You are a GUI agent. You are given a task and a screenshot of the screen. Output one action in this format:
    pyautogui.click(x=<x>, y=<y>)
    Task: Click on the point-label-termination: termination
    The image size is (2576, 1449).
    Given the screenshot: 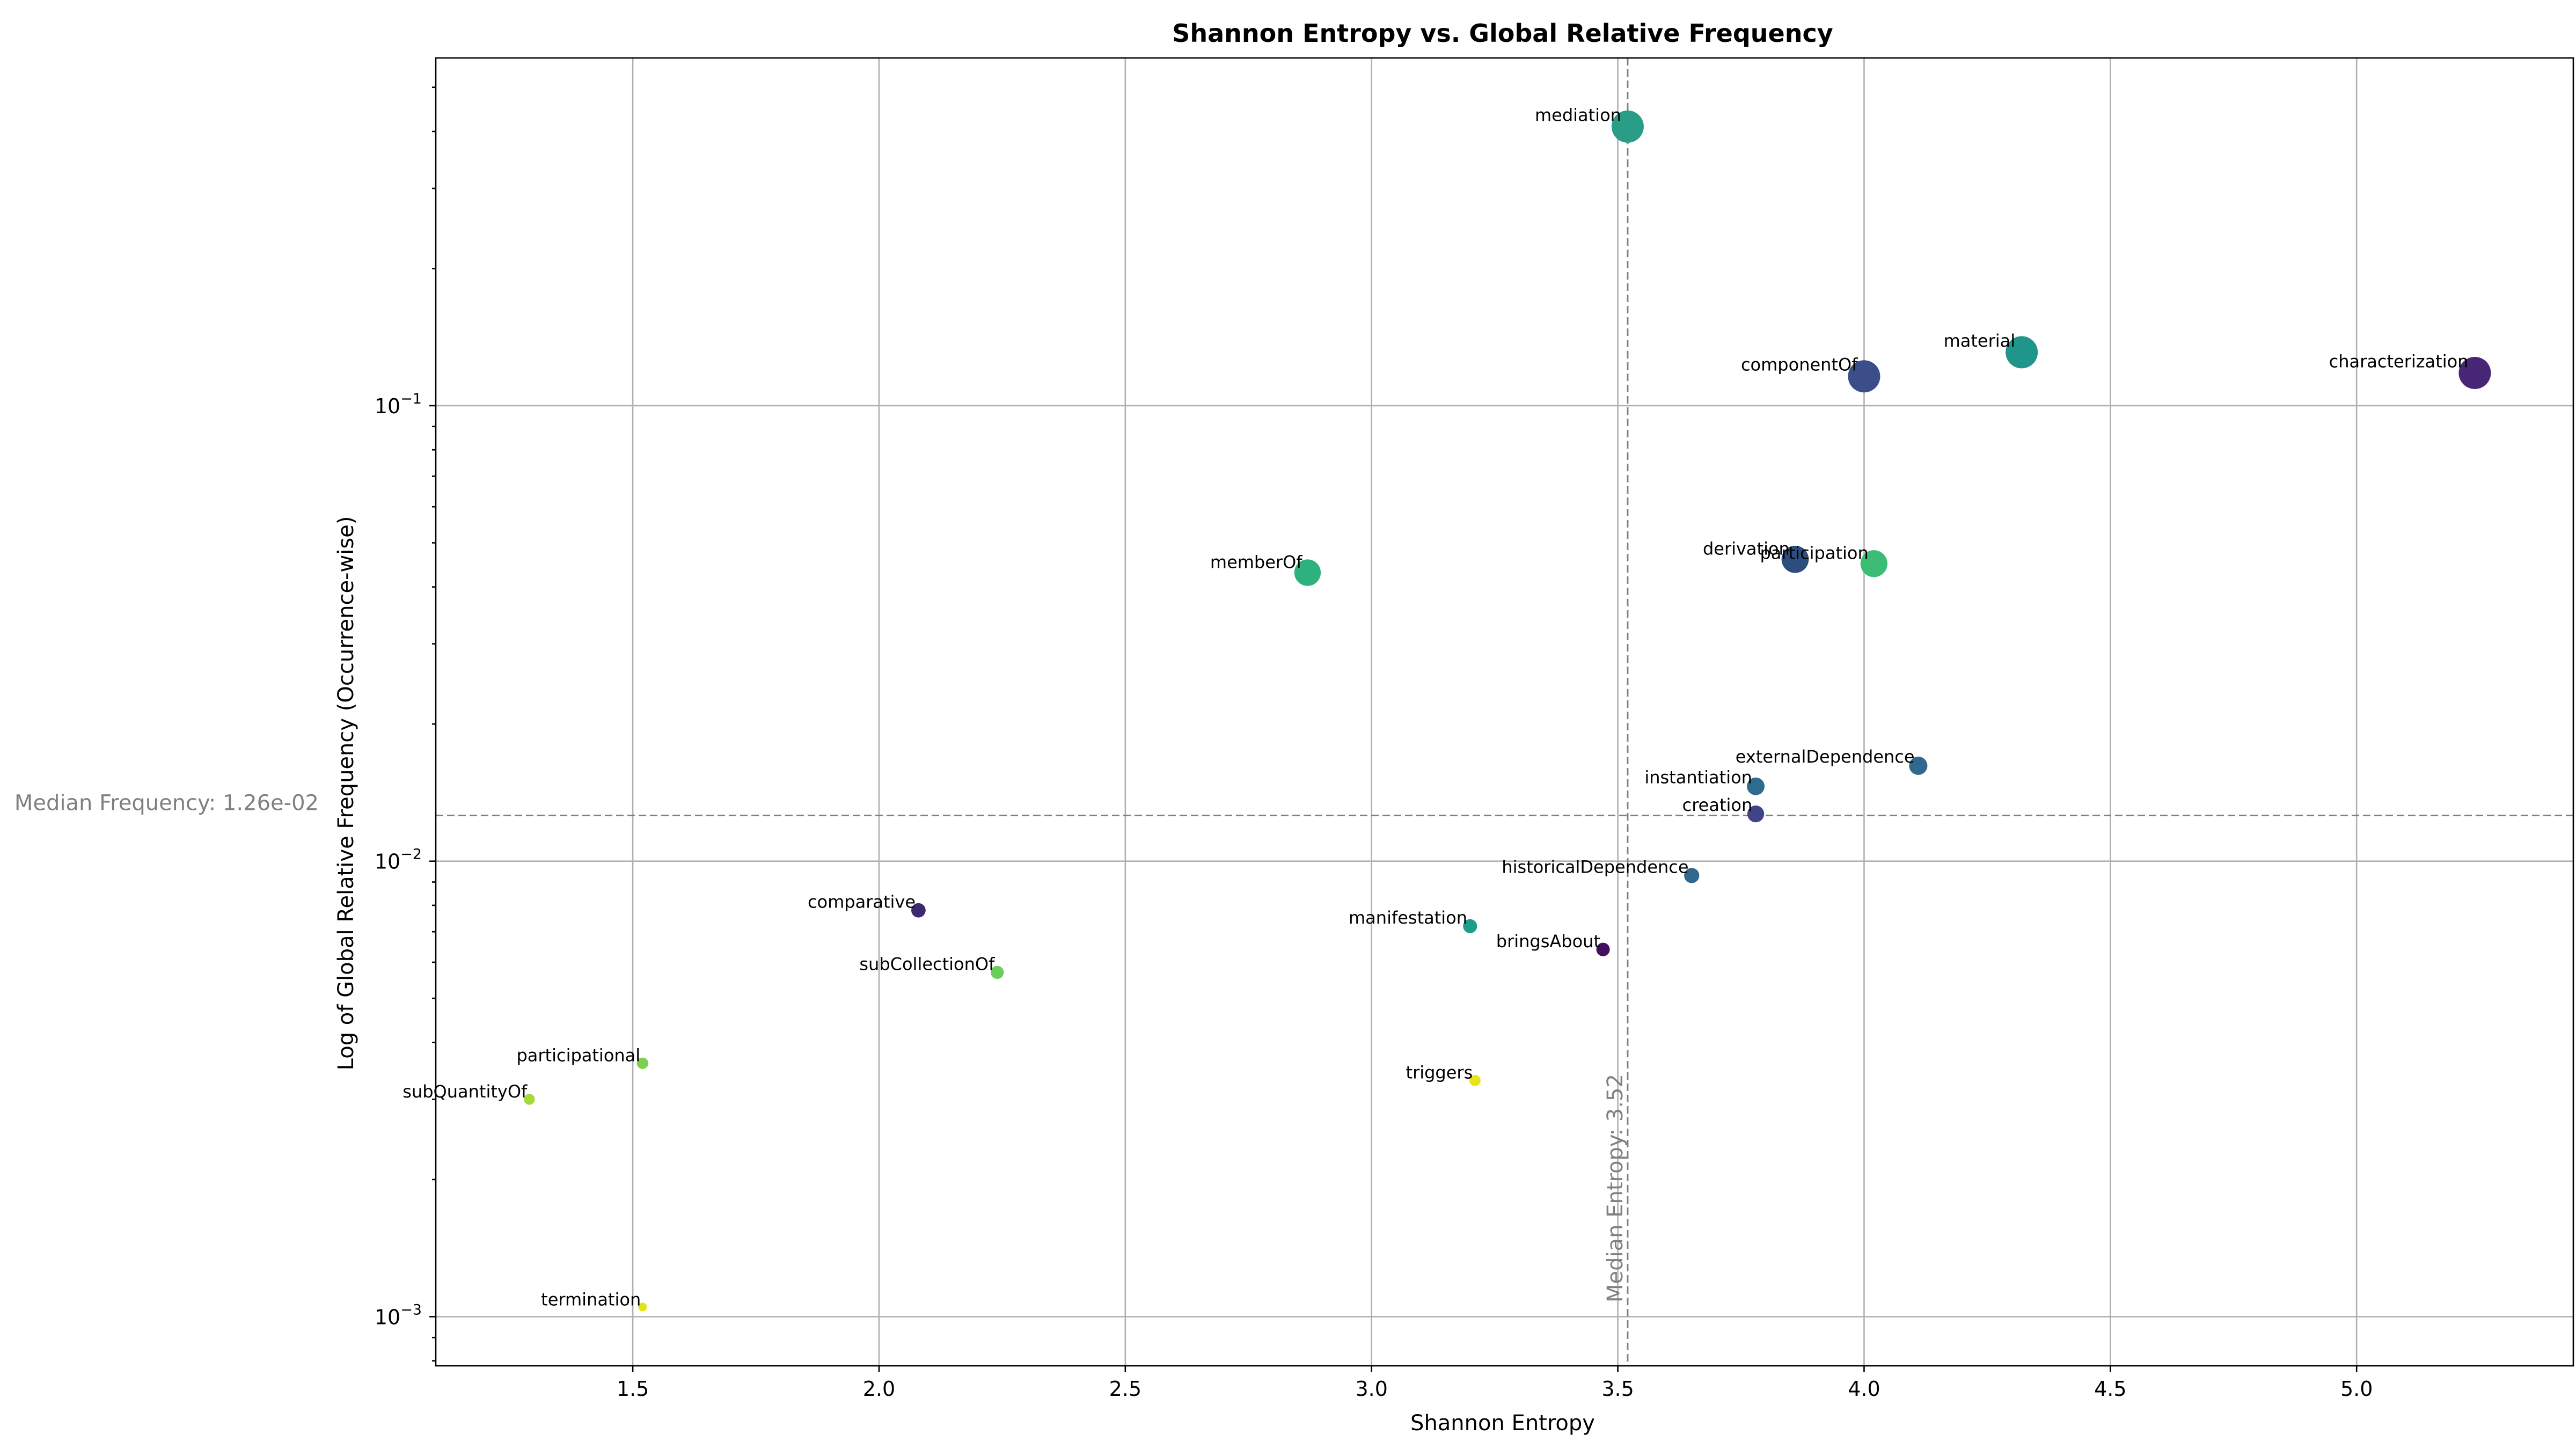 What is the action you would take?
    pyautogui.click(x=591, y=1300)
    